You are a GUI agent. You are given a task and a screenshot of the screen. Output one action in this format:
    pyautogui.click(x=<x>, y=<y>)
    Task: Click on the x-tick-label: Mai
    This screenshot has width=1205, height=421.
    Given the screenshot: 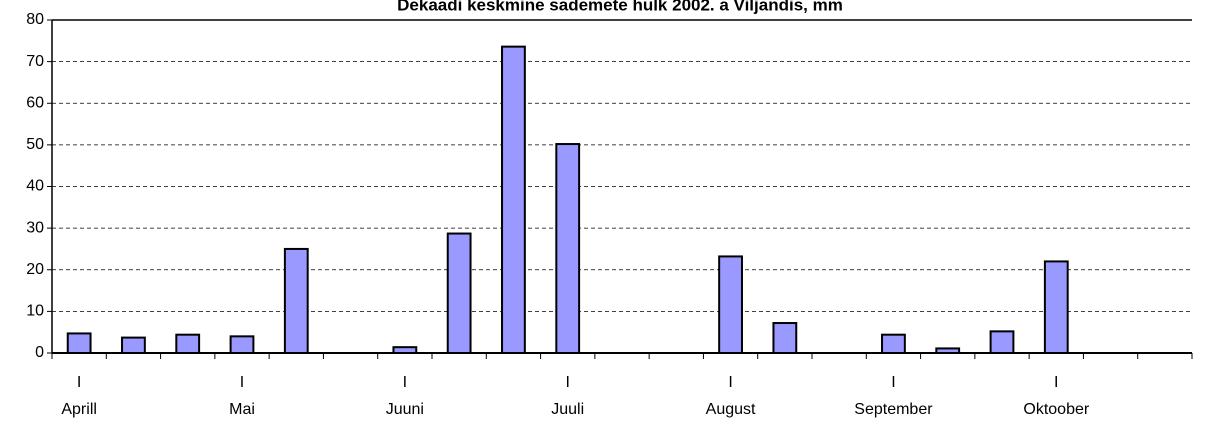 What is the action you would take?
    pyautogui.click(x=242, y=409)
    